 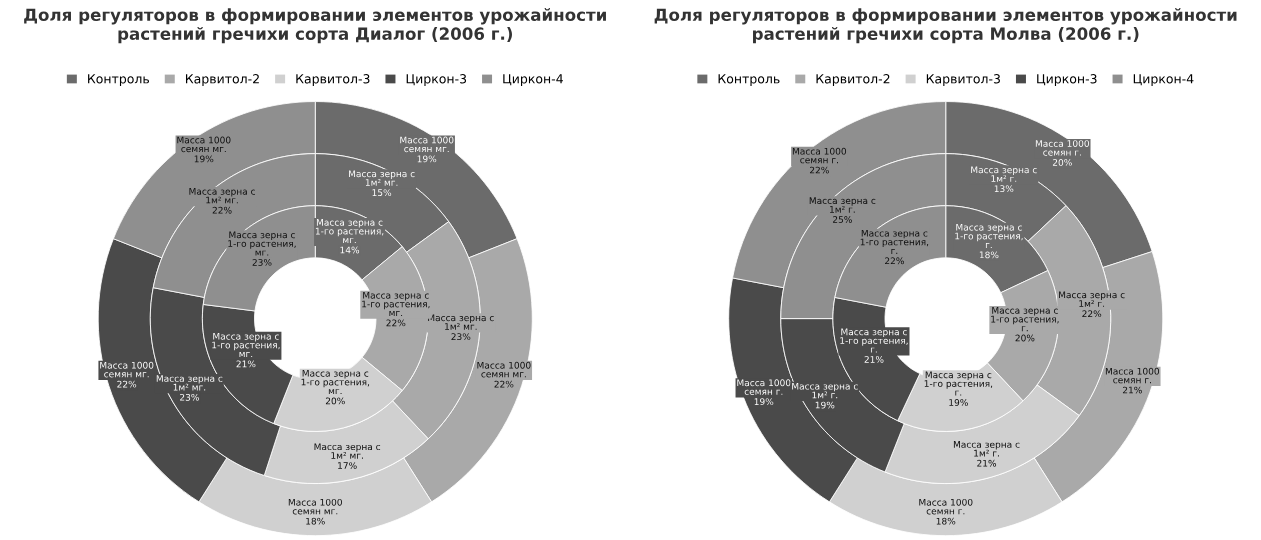 What do you see at coordinates (347, 465) in the screenshot?
I see `data-label: 17%` at bounding box center [347, 465].